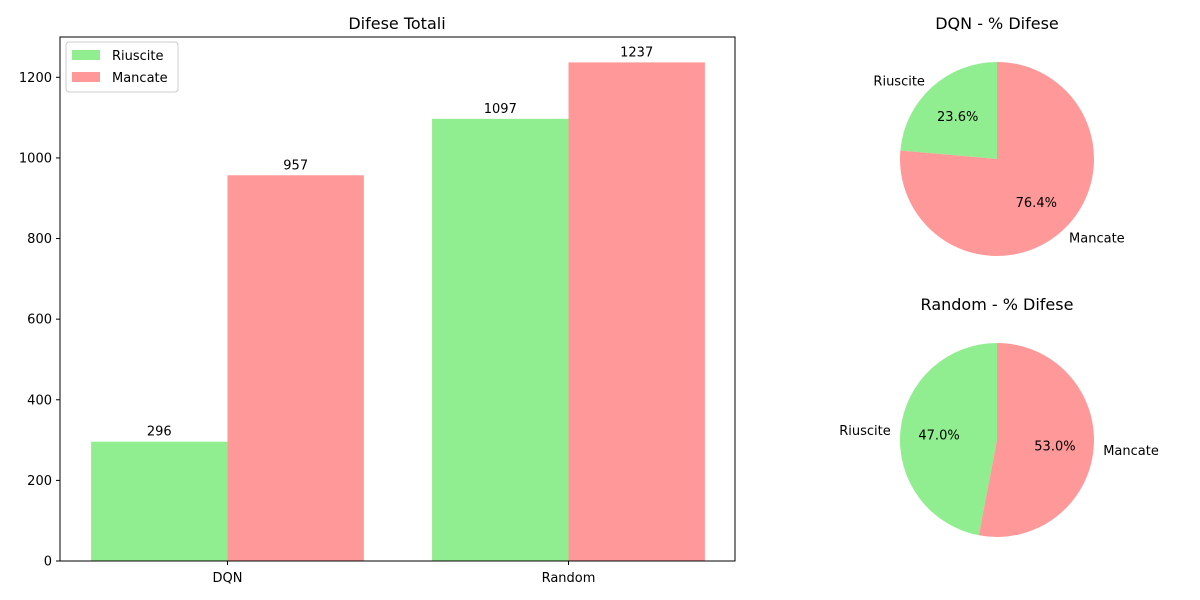 This screenshot has height=600, width=1200. Describe the element at coordinates (500, 339) in the screenshot. I see `bar-riuscite-random` at that location.